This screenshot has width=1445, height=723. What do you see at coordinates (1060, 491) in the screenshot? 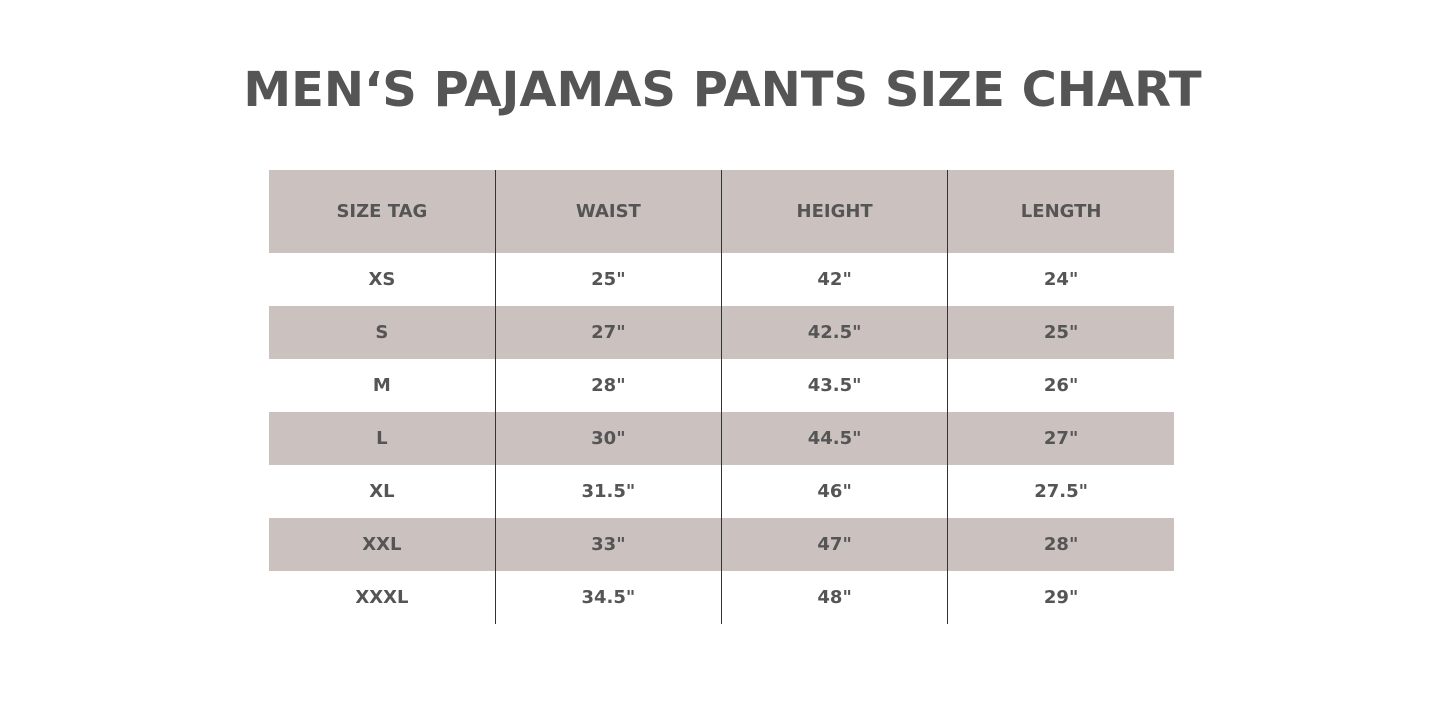
I see `cell-length: 27.5"` at bounding box center [1060, 491].